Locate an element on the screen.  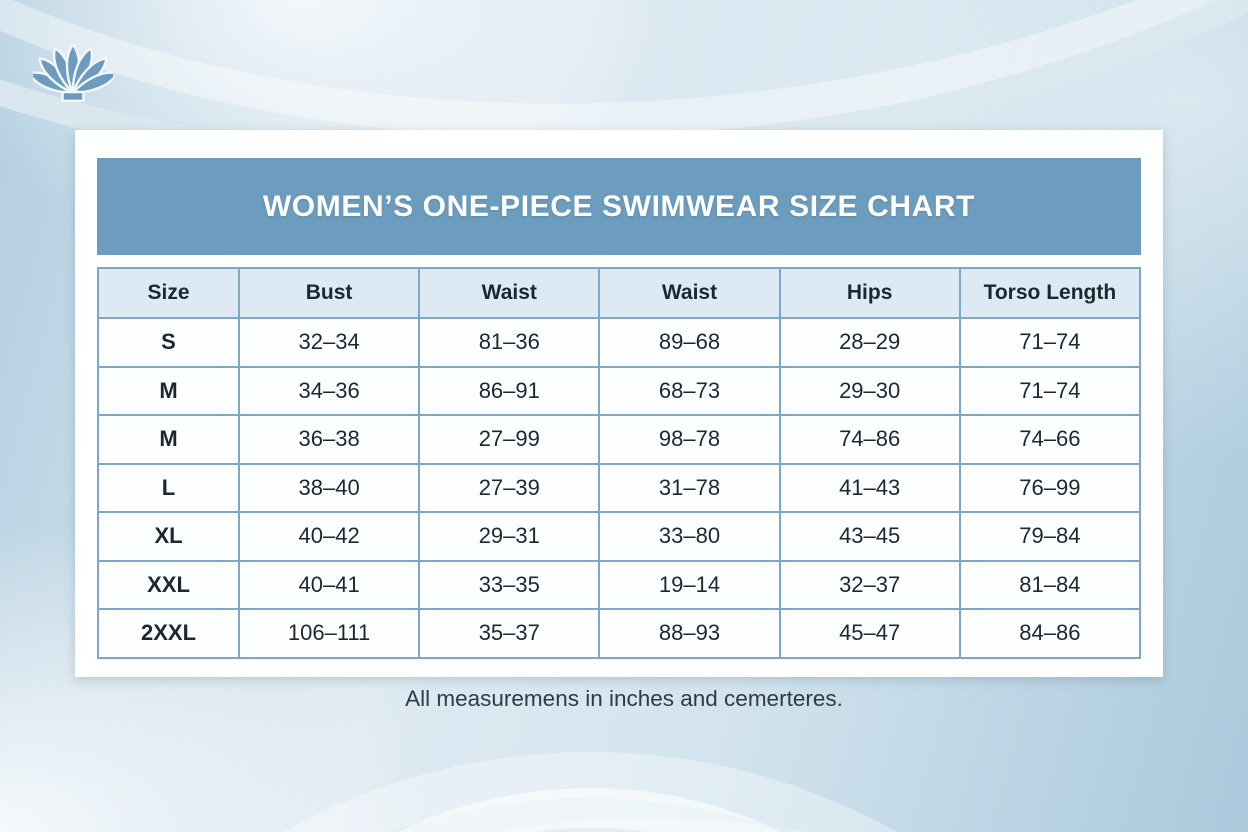
table-row: XL 40–42 29–31 33–80 43–45 79–84 is located at coordinates (619, 536).